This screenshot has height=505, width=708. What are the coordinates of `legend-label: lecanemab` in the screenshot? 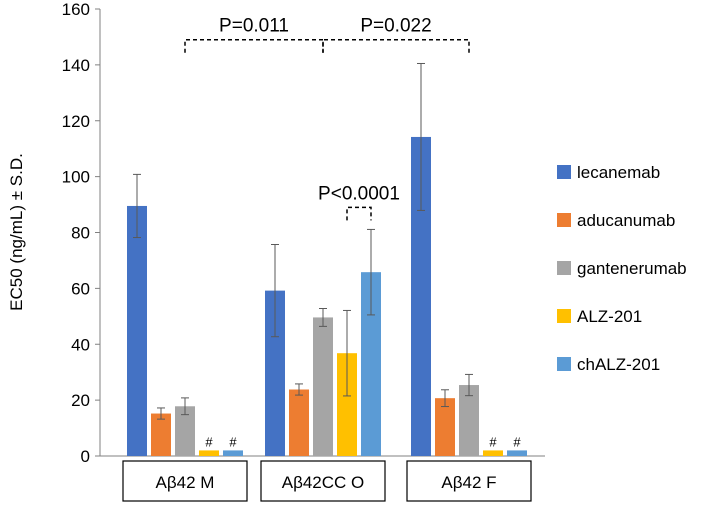 It's located at (618, 172).